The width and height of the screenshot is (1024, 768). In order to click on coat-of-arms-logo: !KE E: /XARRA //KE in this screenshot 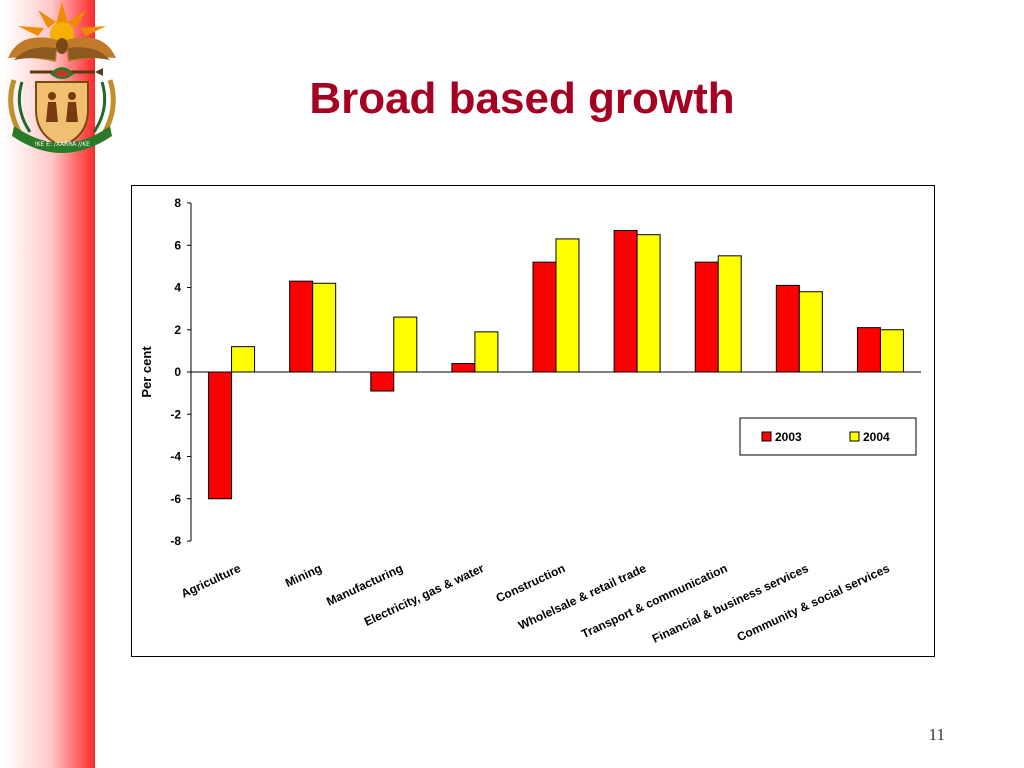, I will do `click(62, 77)`.